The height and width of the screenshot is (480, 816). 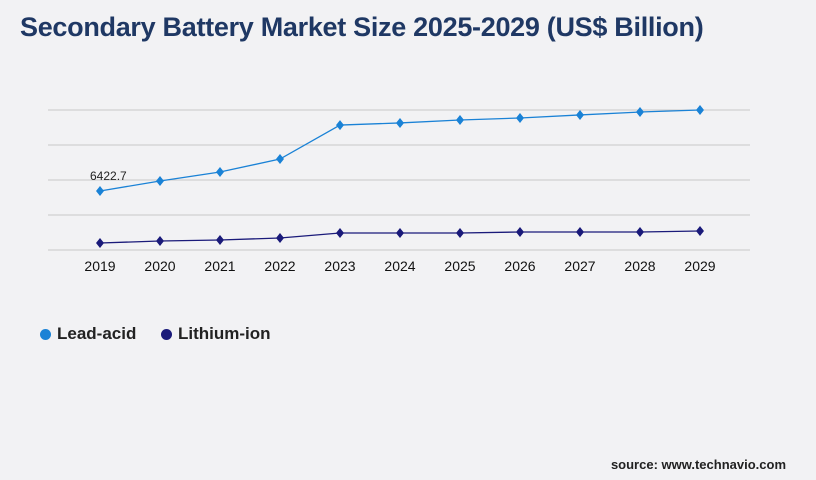 What do you see at coordinates (399, 266) in the screenshot?
I see `x-tick-label: 2024` at bounding box center [399, 266].